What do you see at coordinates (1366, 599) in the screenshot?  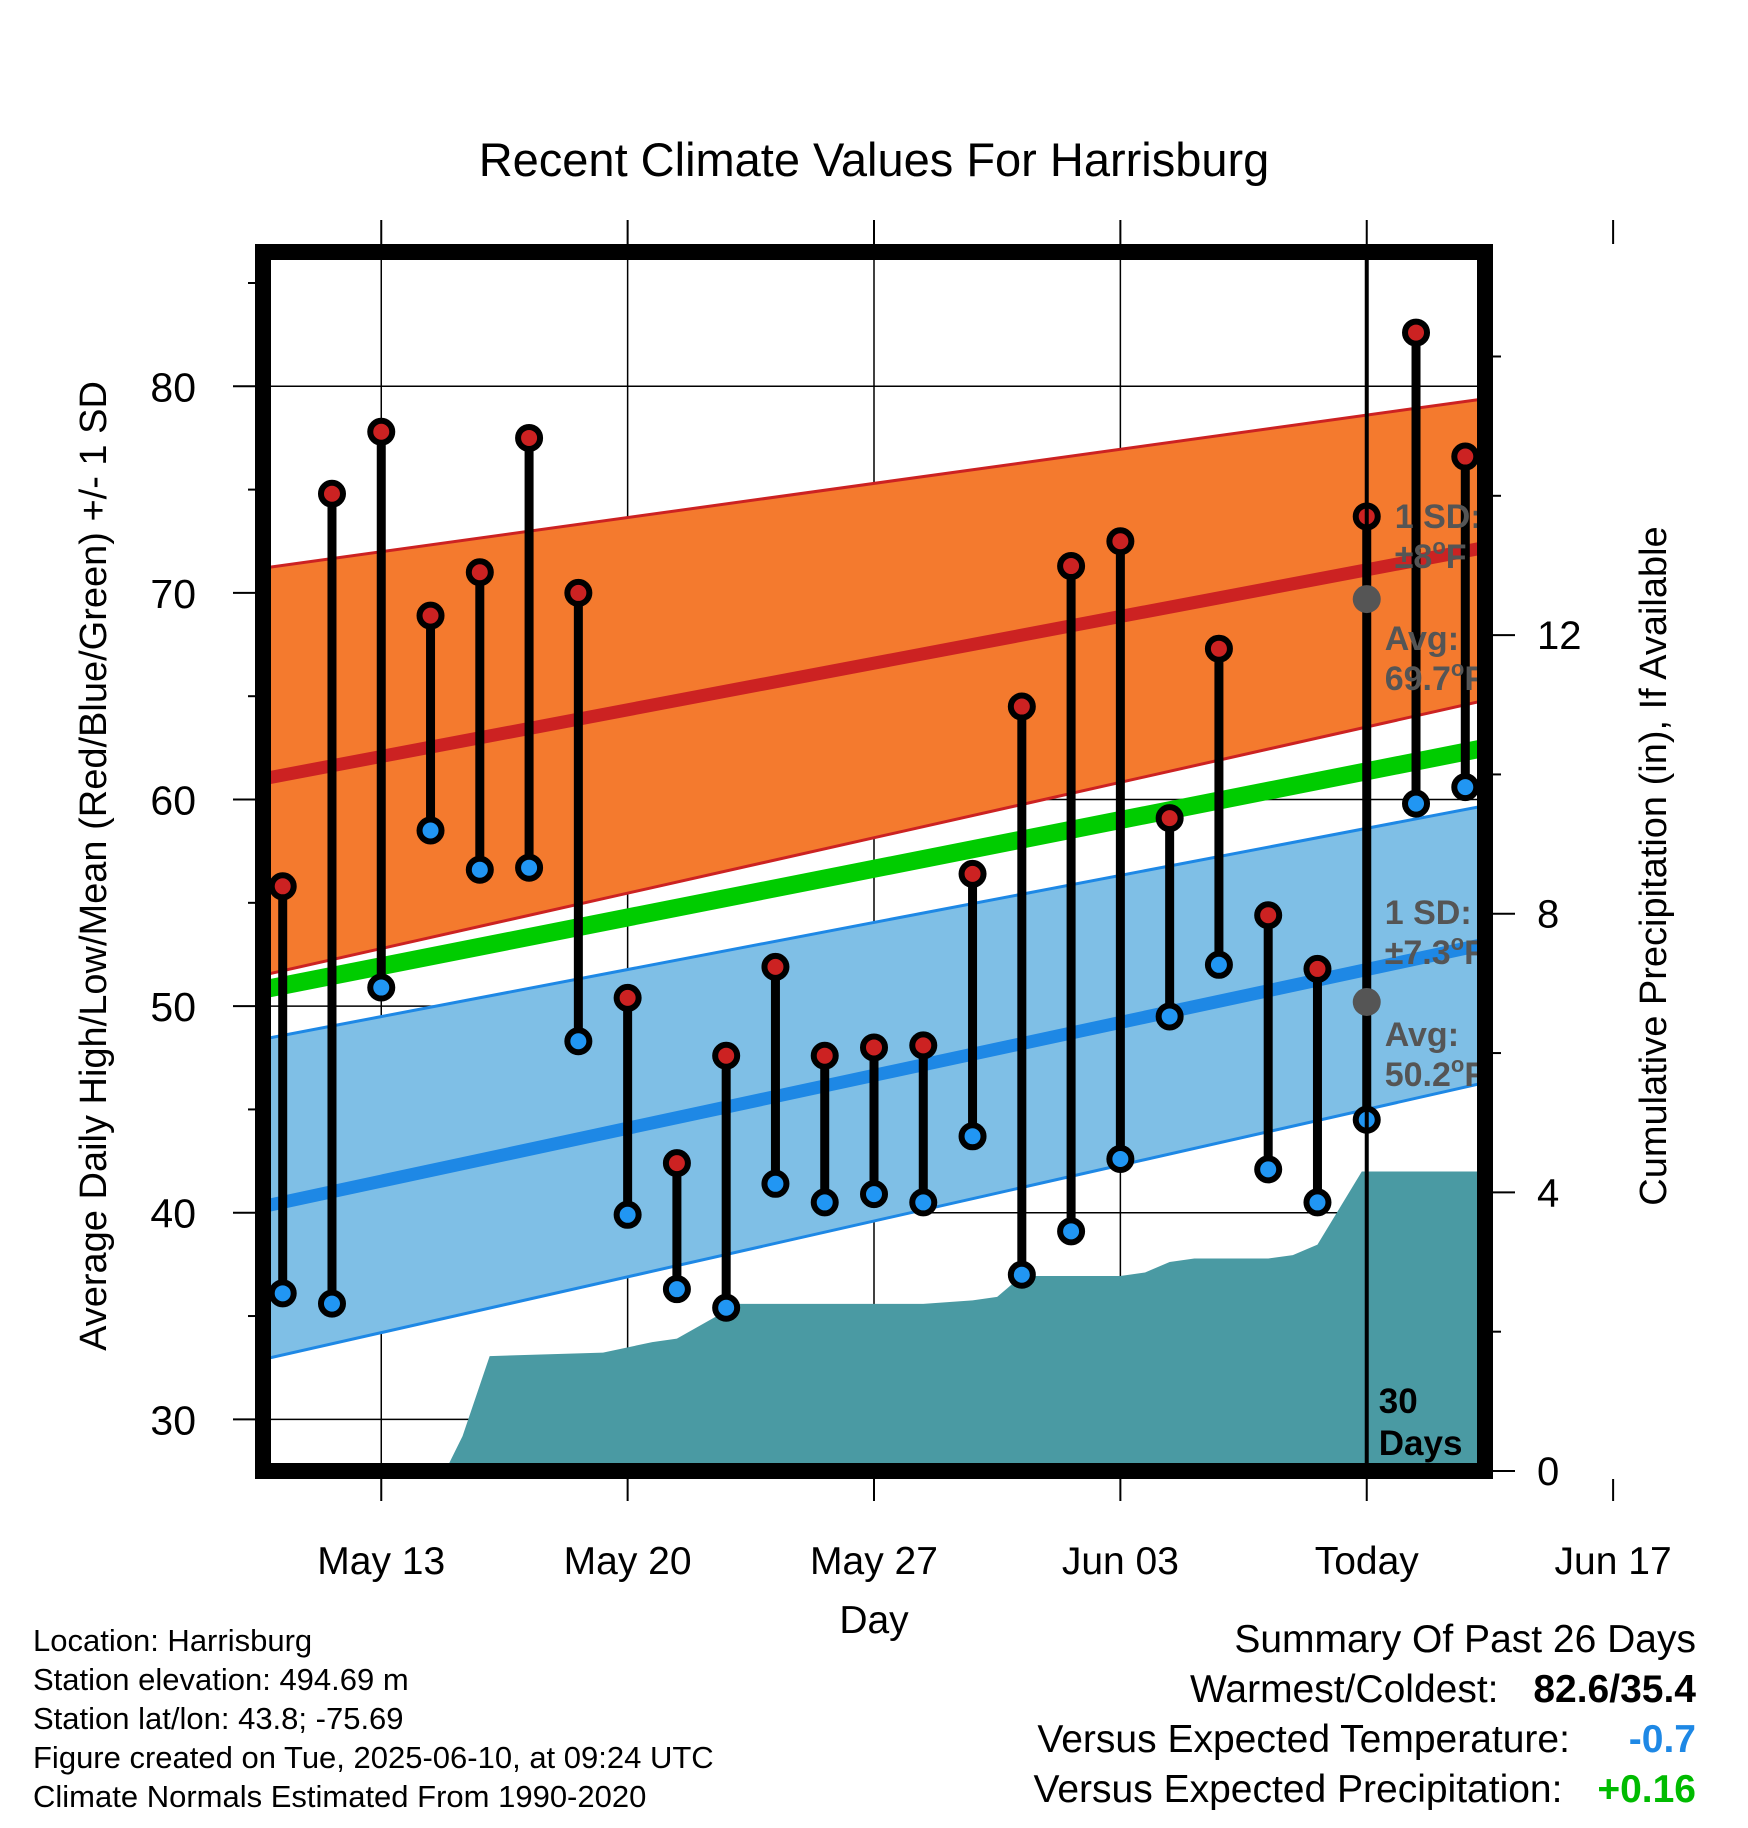 I see `high-avg-dot` at bounding box center [1366, 599].